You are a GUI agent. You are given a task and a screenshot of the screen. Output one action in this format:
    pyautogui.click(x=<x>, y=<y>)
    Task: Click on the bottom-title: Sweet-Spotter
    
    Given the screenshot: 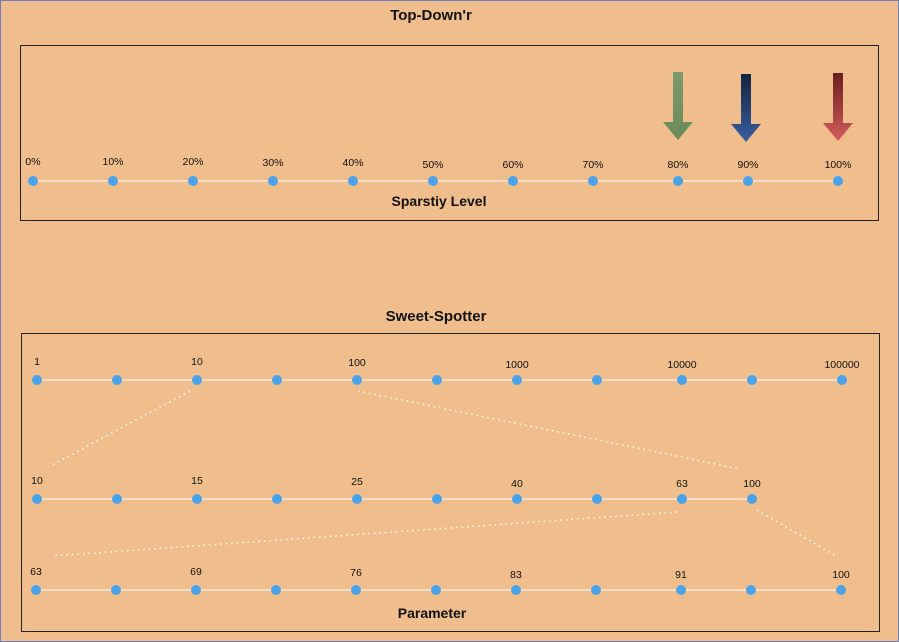 What is the action you would take?
    pyautogui.click(x=436, y=316)
    